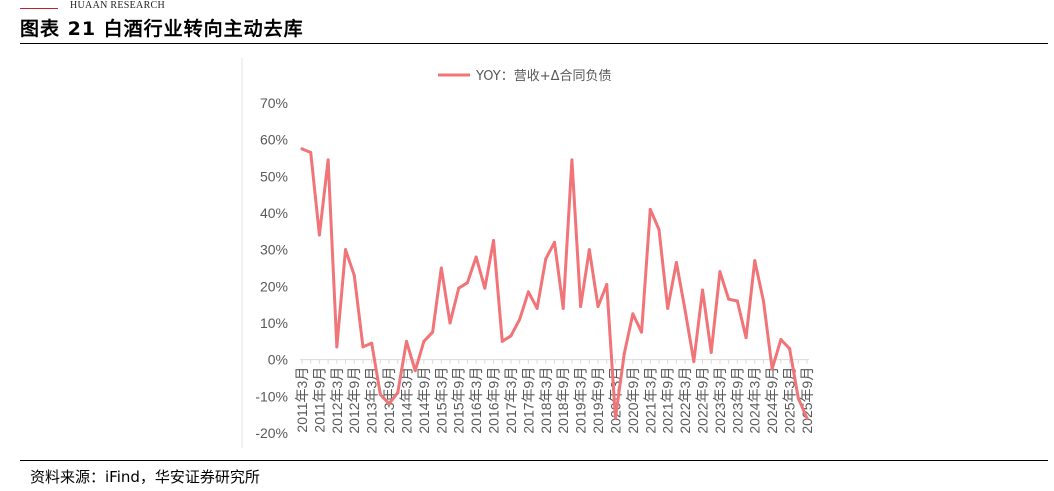  What do you see at coordinates (546, 400) in the screenshot?
I see `x-tick-label: 2018年3月` at bounding box center [546, 400].